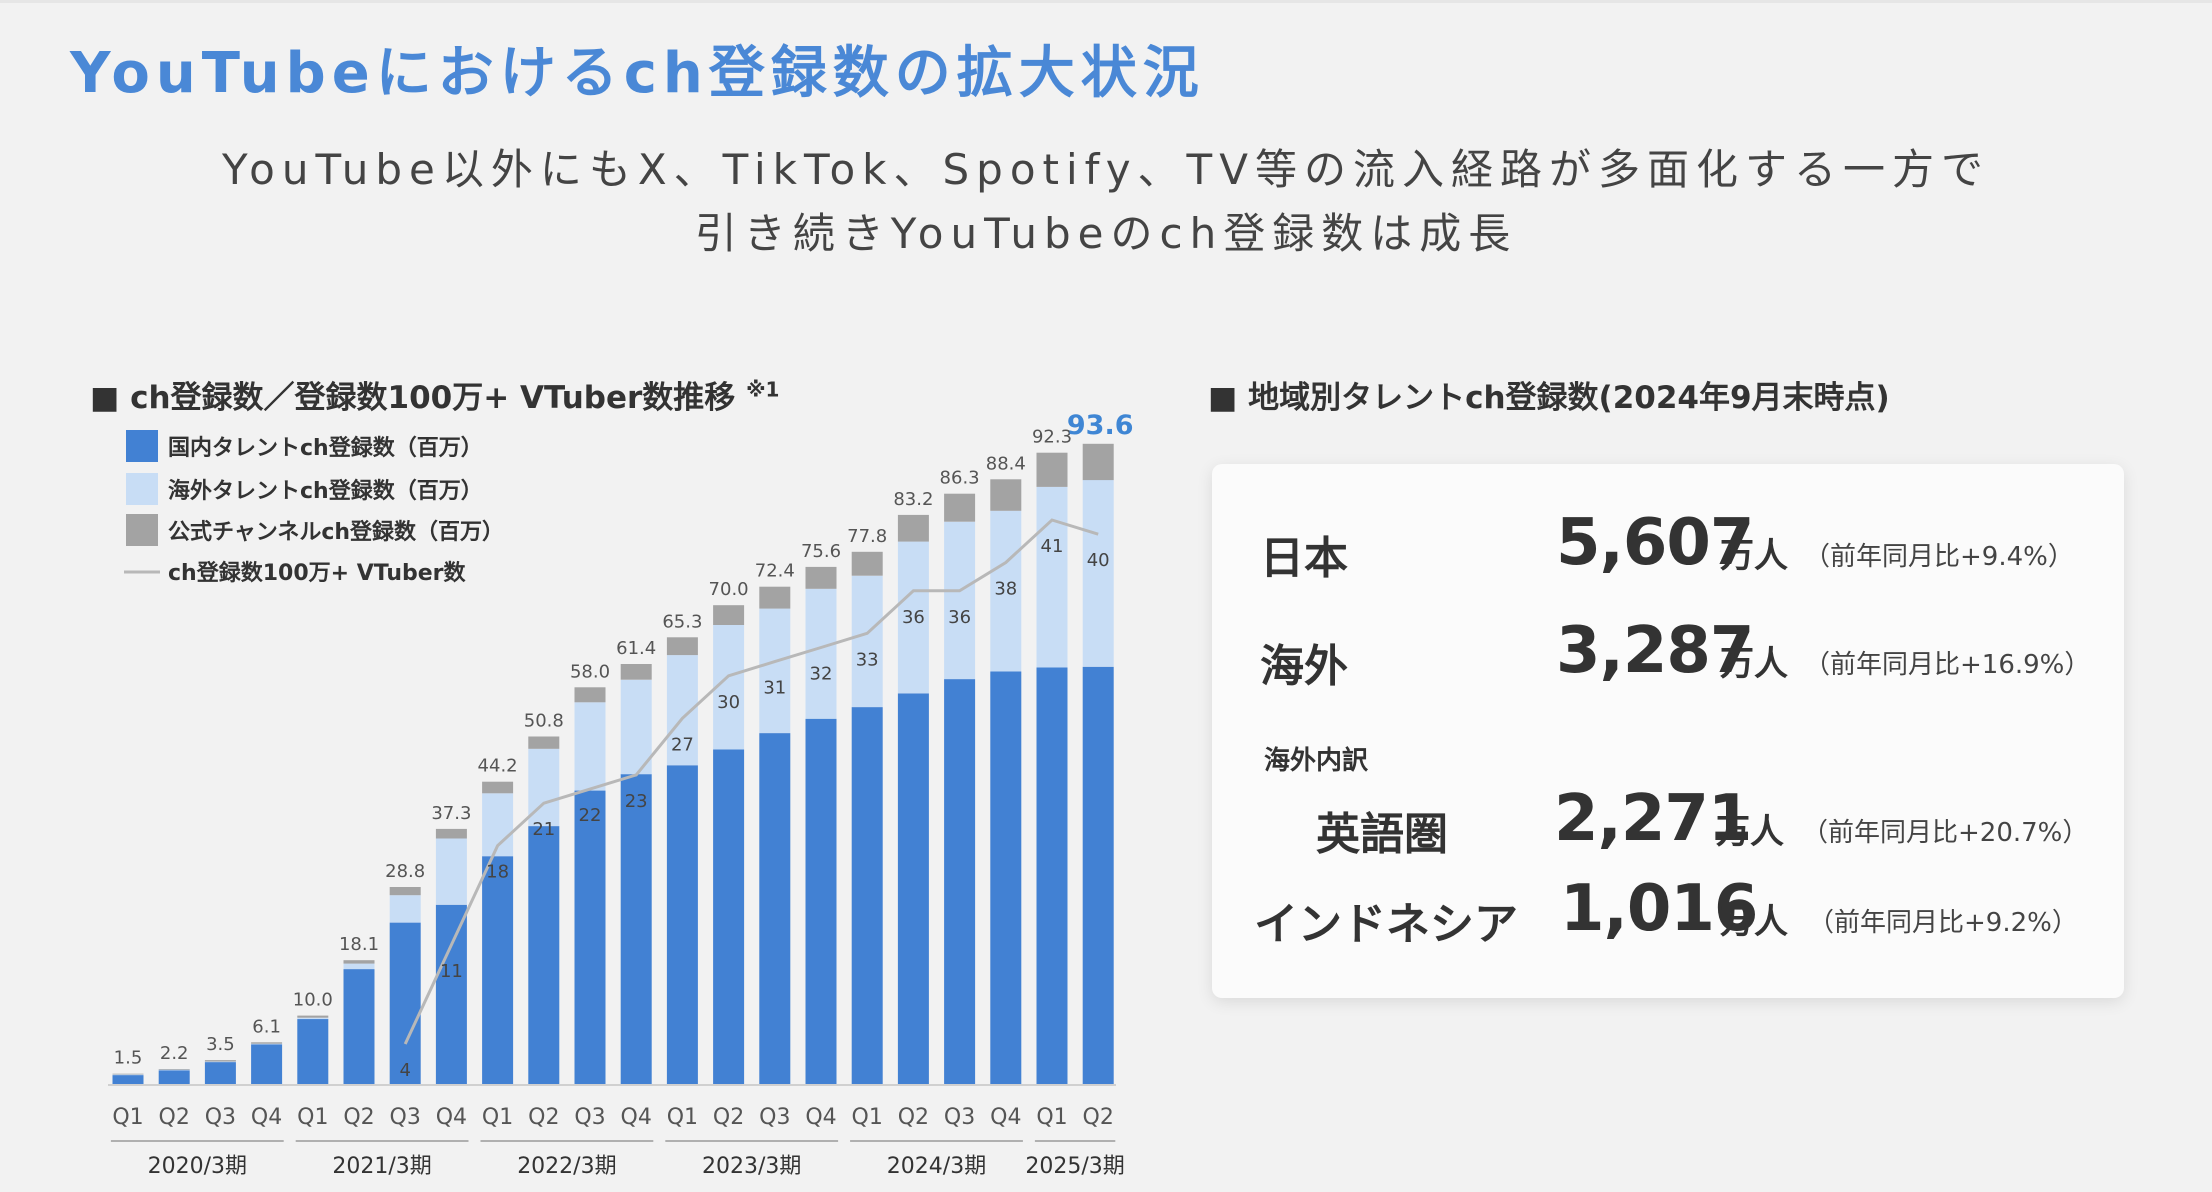  What do you see at coordinates (220, 1044) in the screenshot?
I see `total-label-2: 3.5` at bounding box center [220, 1044].